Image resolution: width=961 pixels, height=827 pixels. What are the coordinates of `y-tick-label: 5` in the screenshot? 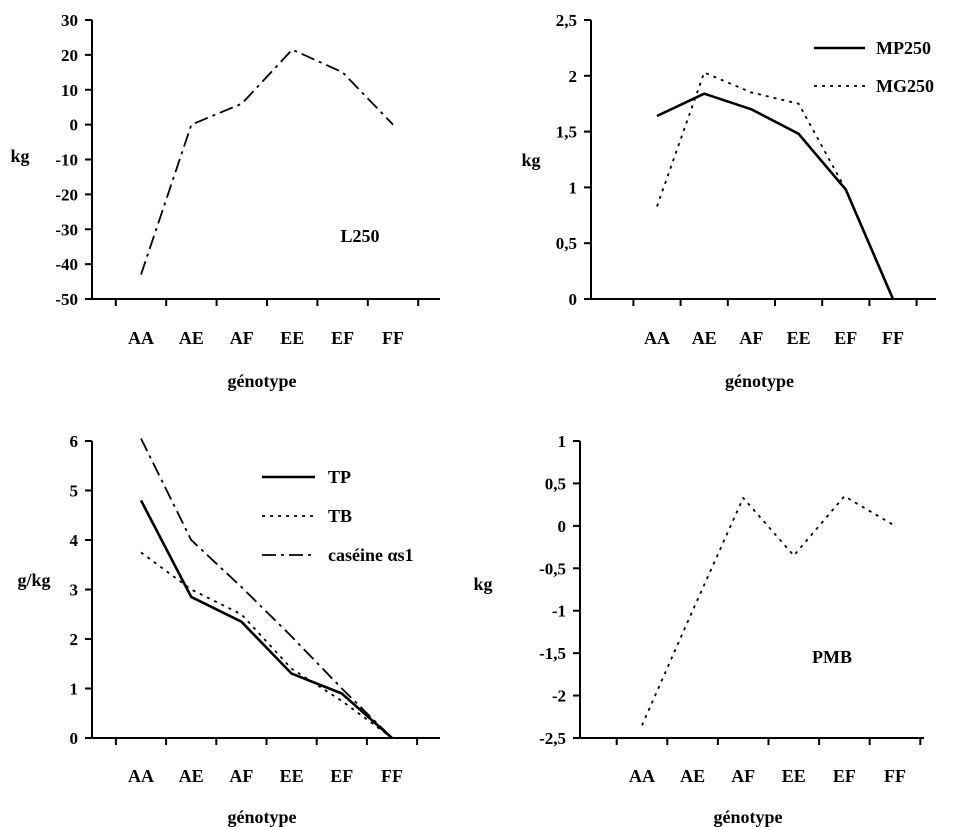 It's located at (74, 491).